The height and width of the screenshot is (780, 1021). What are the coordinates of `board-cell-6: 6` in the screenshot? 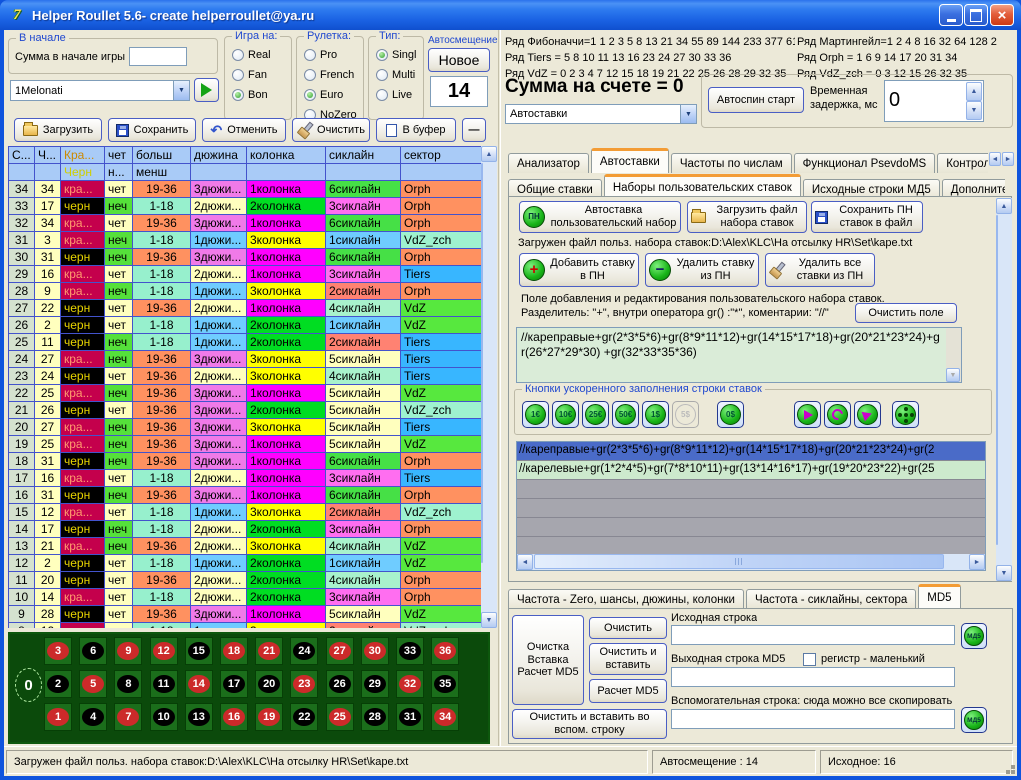 It's located at (93, 651).